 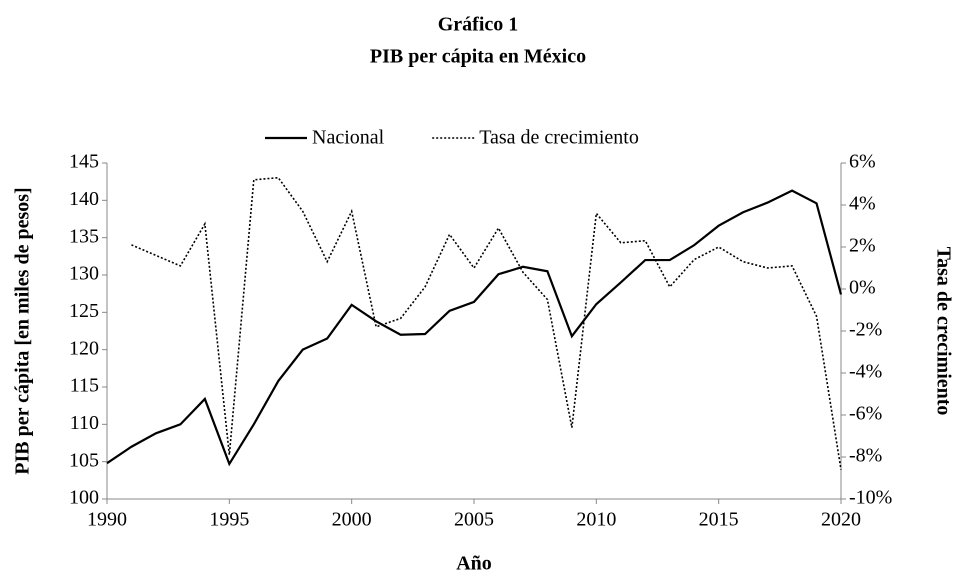 What do you see at coordinates (862, 204) in the screenshot?
I see `y2-tick-label: 4%` at bounding box center [862, 204].